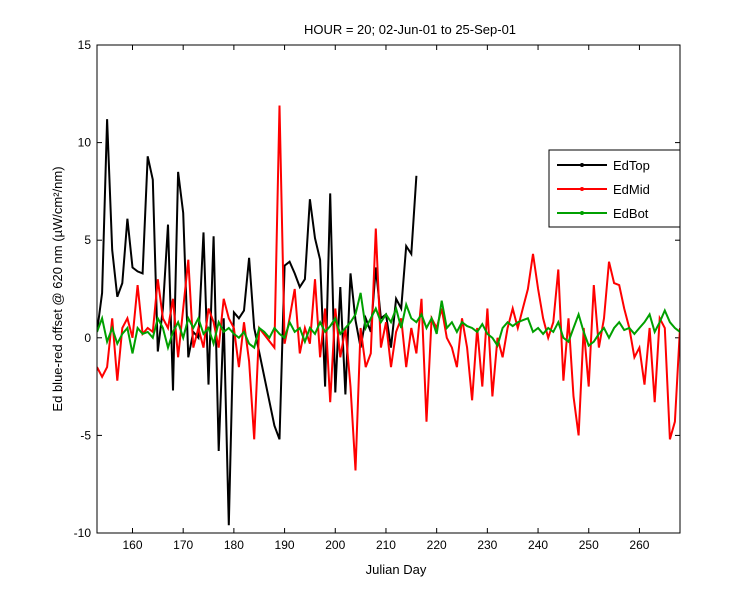 This screenshot has height=600, width=750. What do you see at coordinates (85, 143) in the screenshot?
I see `y-tick-label: 10` at bounding box center [85, 143].